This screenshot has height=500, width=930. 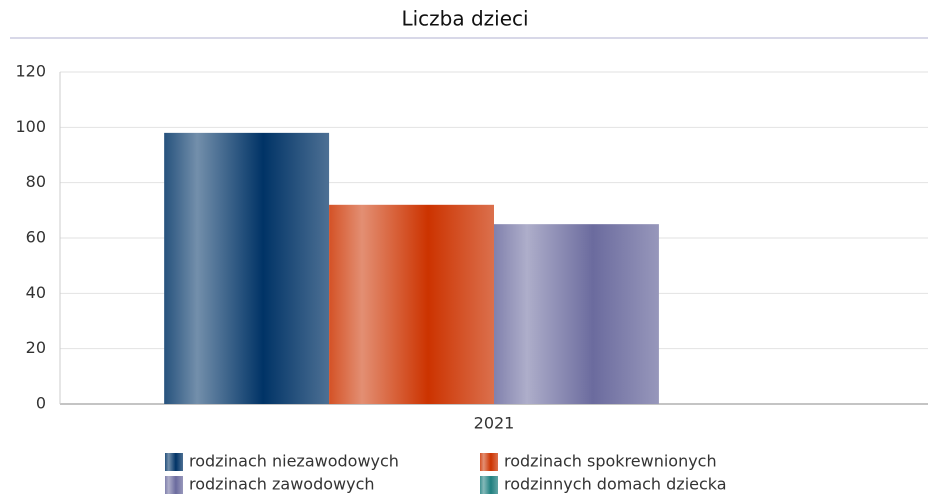 What do you see at coordinates (494, 423) in the screenshot?
I see `x-tick-label: 2021` at bounding box center [494, 423].